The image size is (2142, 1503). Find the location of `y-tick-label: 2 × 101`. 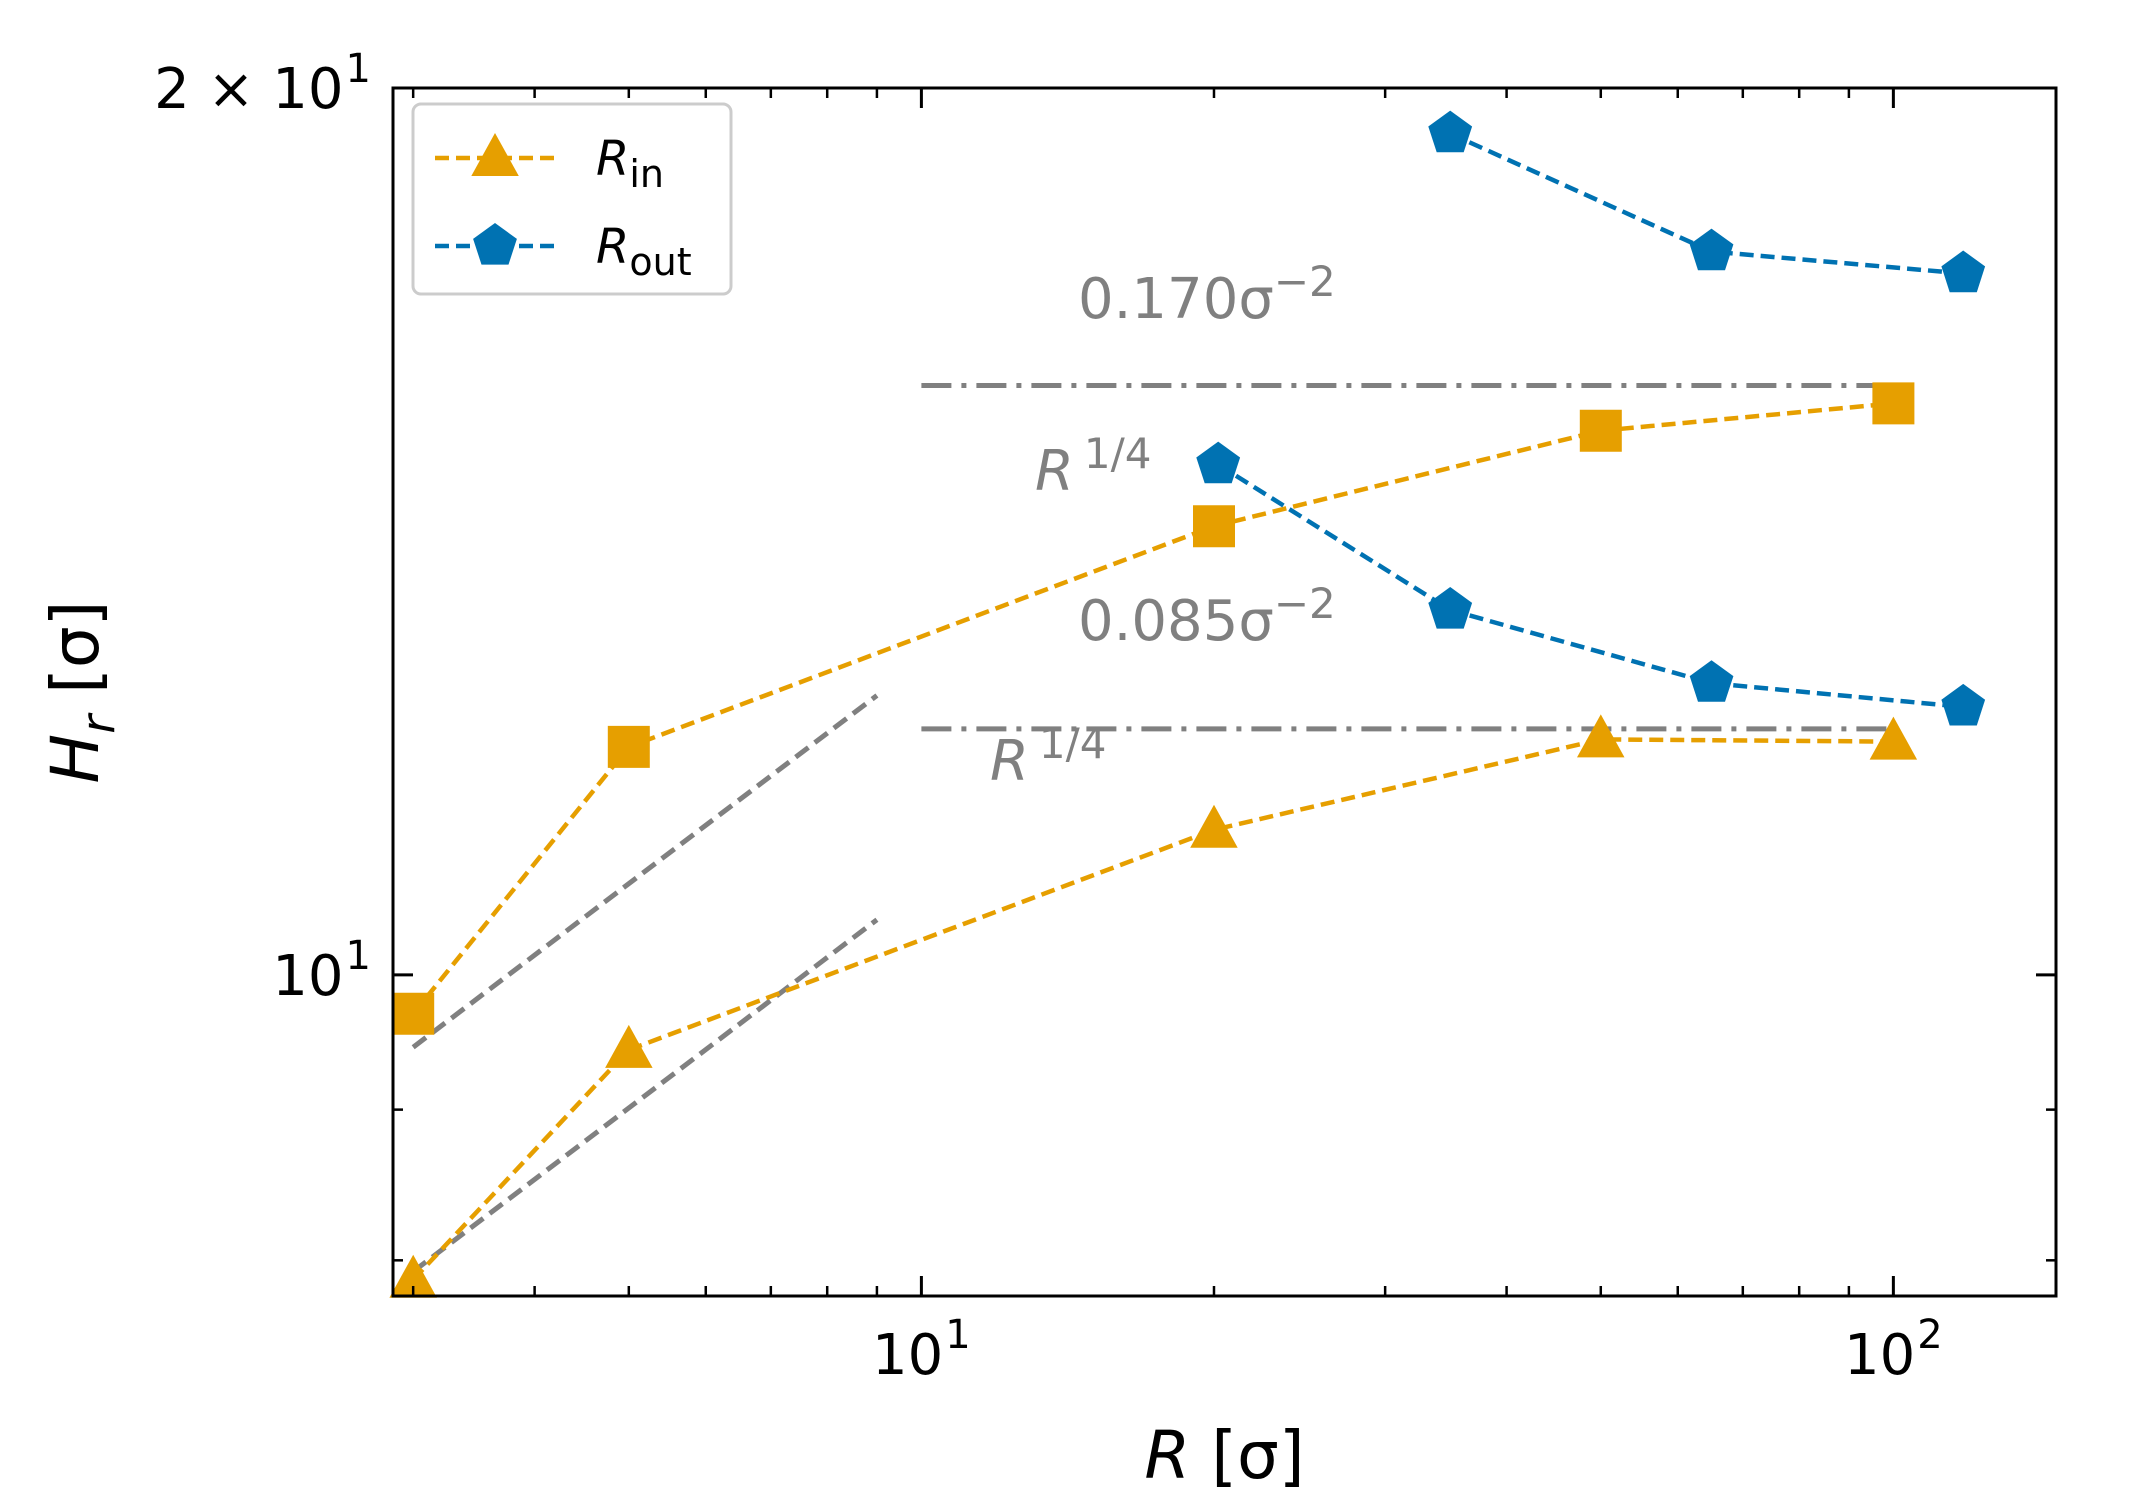

y-tick-label: 2 × 101 is located at coordinates (262, 84).